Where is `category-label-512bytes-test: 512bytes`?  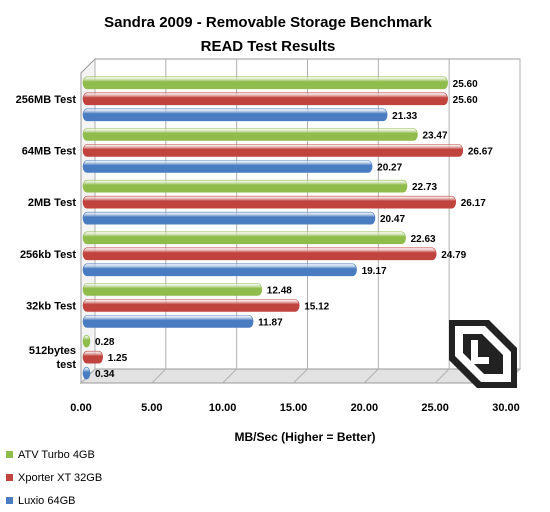 category-label-512bytes-test: 512bytes is located at coordinates (52, 351).